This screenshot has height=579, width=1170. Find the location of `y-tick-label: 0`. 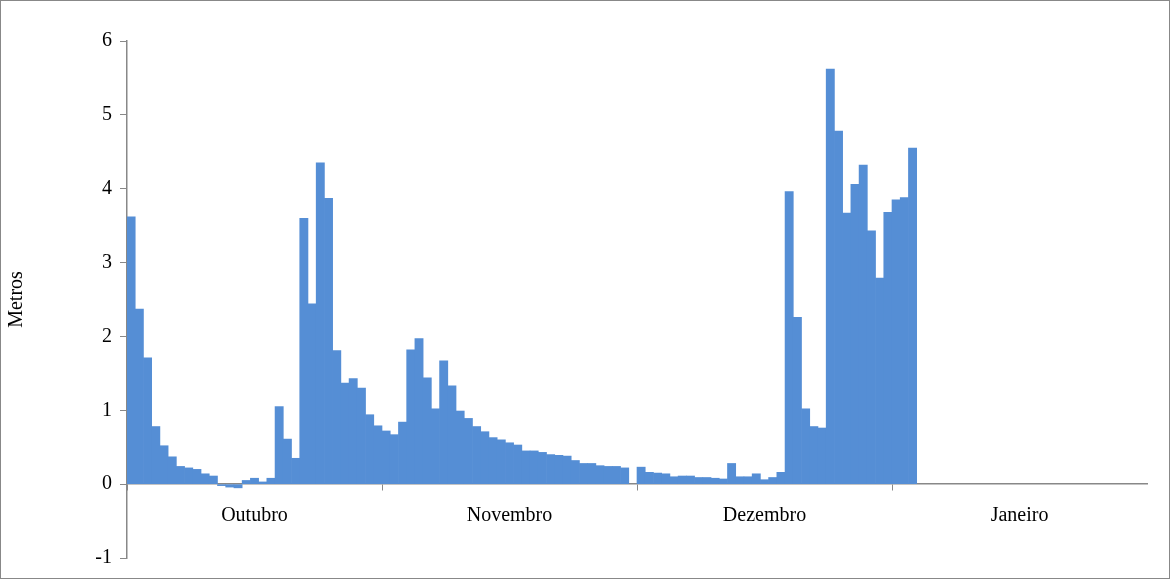

y-tick-label: 0 is located at coordinates (107, 482).